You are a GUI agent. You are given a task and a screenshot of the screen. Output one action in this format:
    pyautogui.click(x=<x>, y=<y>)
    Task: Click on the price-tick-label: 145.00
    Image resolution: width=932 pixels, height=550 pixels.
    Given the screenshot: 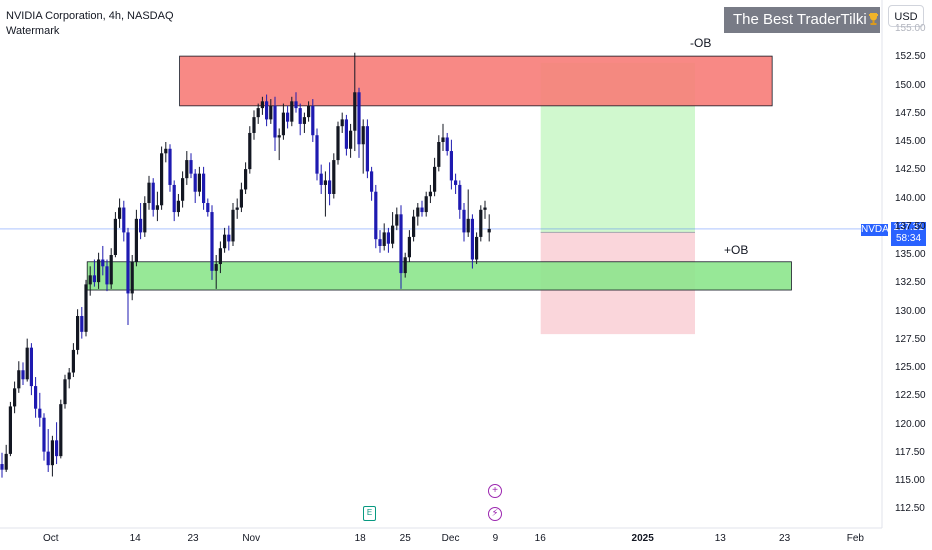 What is the action you would take?
    pyautogui.click(x=910, y=141)
    